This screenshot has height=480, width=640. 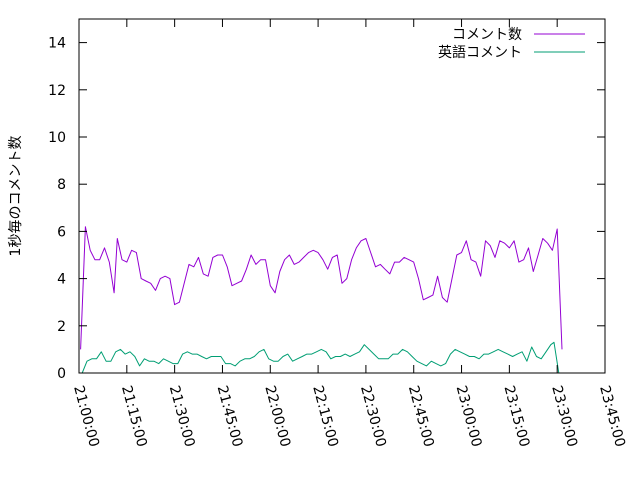 What do you see at coordinates (61, 280) in the screenshot?
I see `y-tick-label: 4` at bounding box center [61, 280].